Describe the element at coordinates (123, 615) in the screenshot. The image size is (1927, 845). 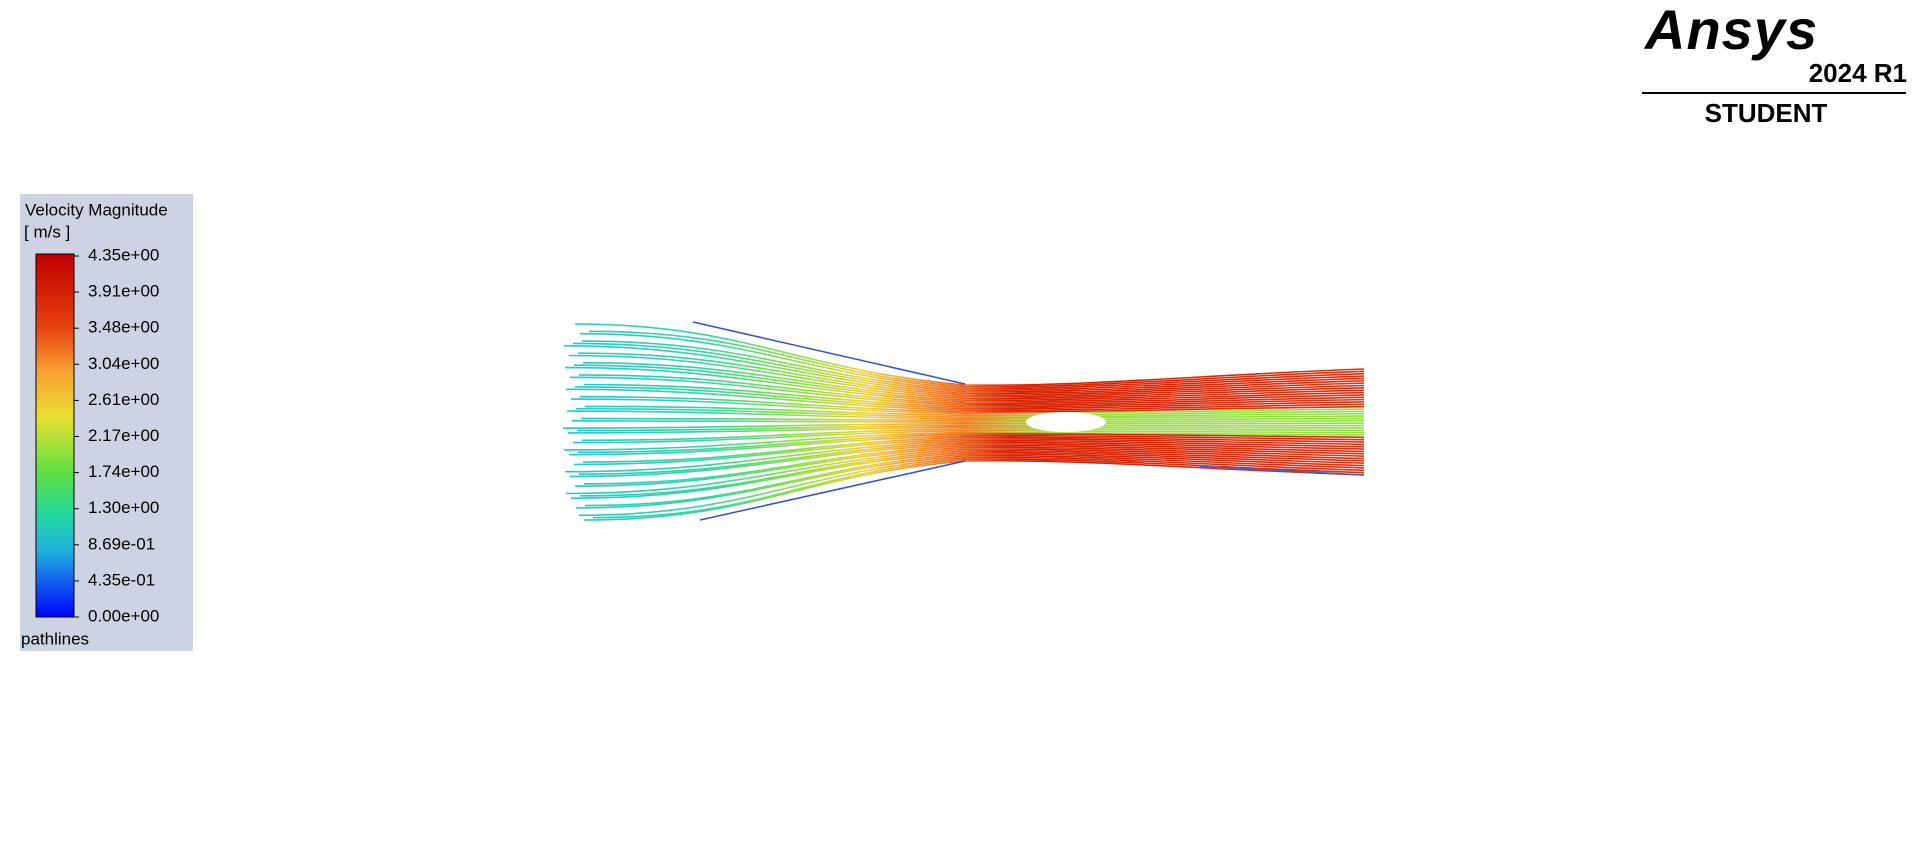
I see `legend-label: 0.00e+00` at that location.